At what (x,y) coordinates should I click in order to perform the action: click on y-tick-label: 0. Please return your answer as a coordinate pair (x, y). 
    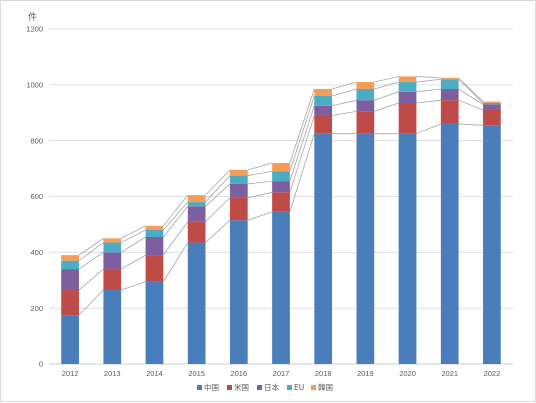
    Looking at the image, I should click on (41, 364).